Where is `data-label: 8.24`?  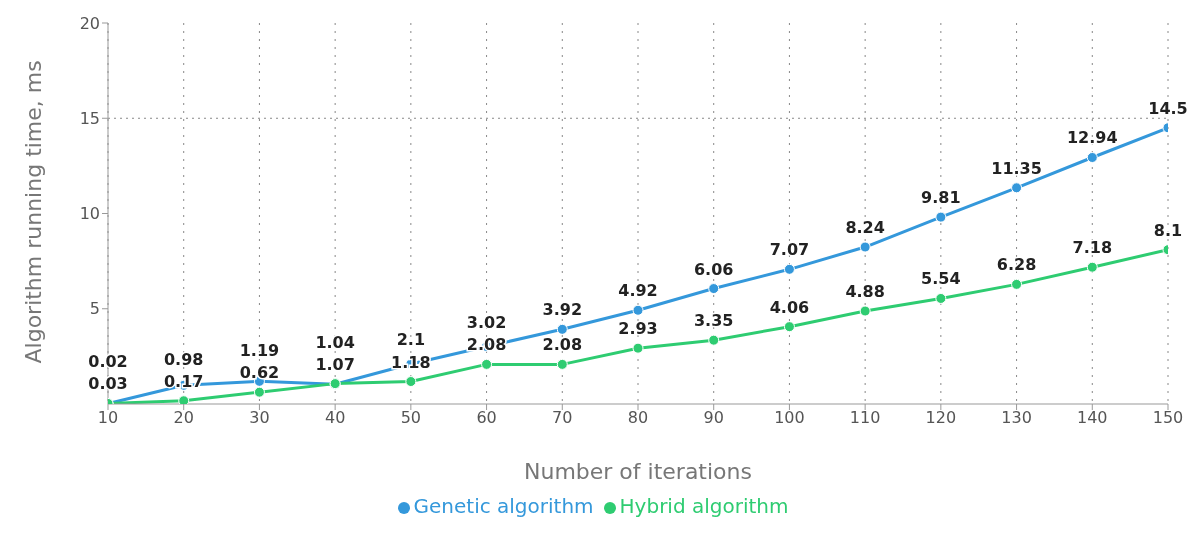
data-label: 8.24 is located at coordinates (865, 228).